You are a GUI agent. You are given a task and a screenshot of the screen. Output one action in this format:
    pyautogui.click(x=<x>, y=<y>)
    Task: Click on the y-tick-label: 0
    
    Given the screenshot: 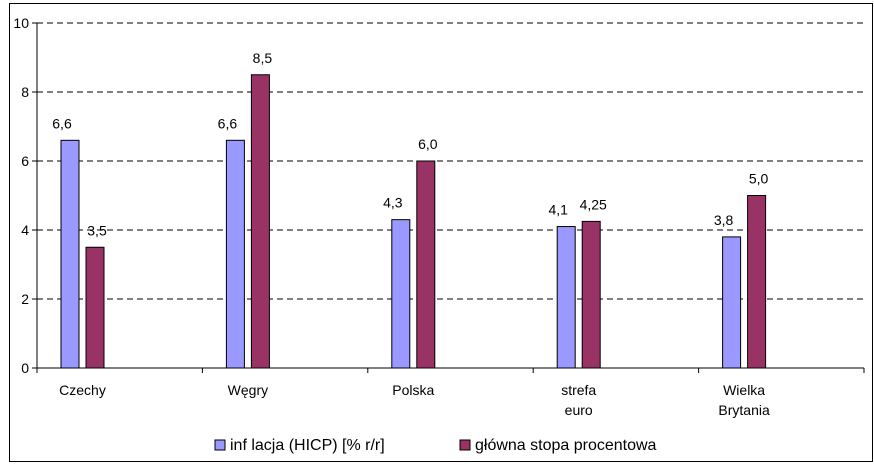 What is the action you would take?
    pyautogui.click(x=25, y=368)
    